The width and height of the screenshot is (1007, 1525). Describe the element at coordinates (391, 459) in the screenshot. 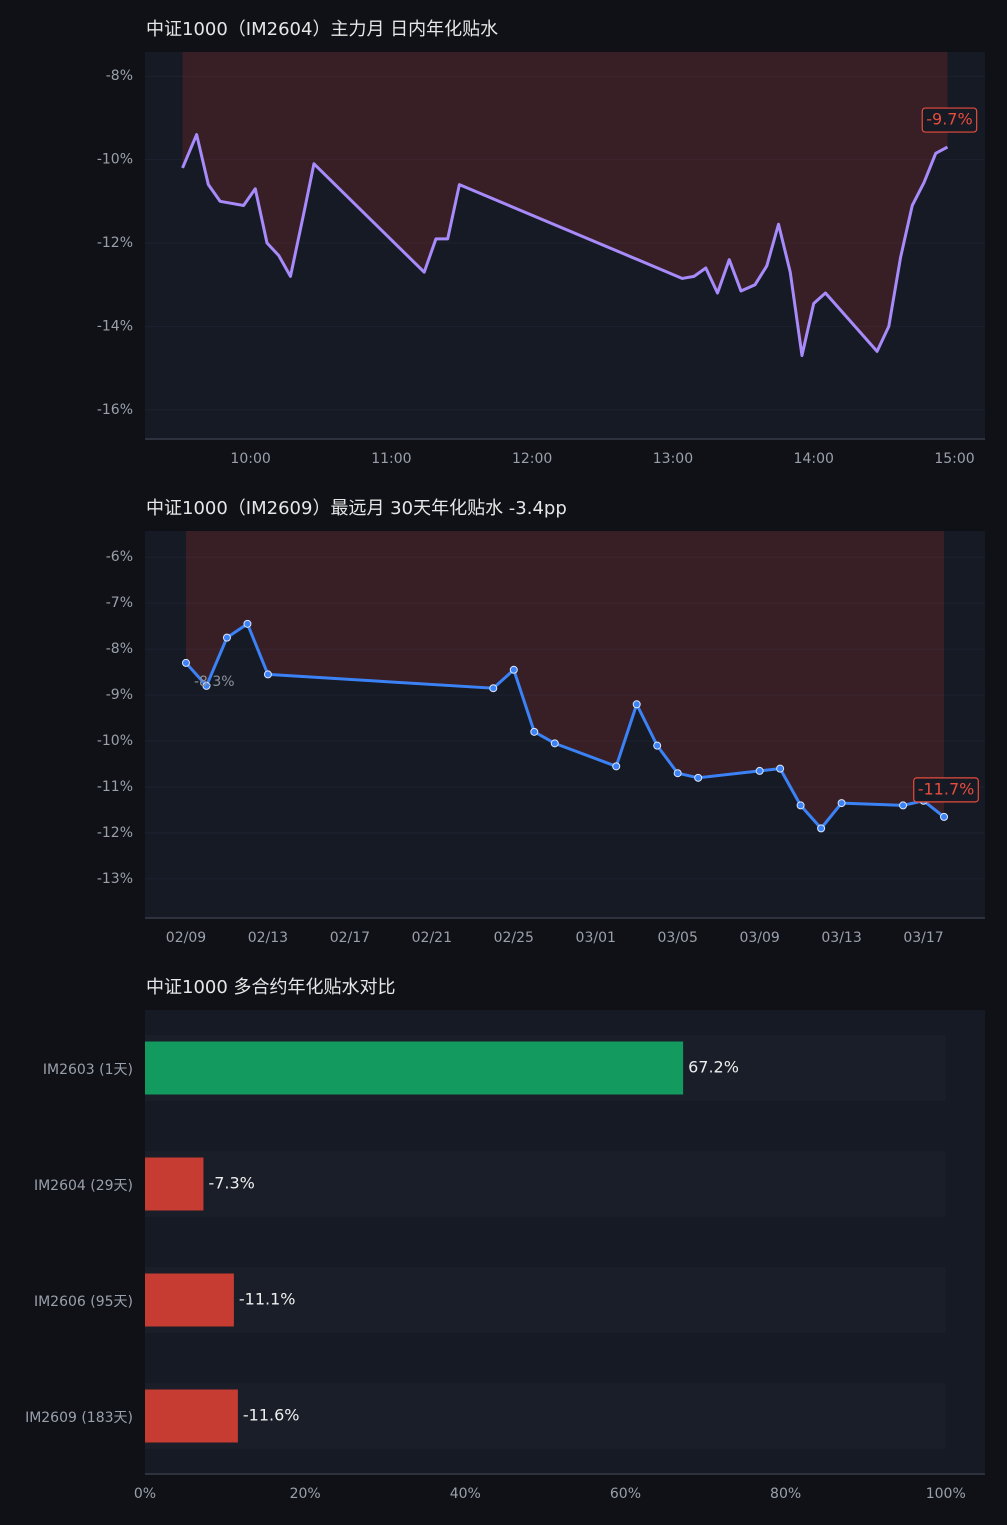

I see `x-tick-label: 11:00` at that location.